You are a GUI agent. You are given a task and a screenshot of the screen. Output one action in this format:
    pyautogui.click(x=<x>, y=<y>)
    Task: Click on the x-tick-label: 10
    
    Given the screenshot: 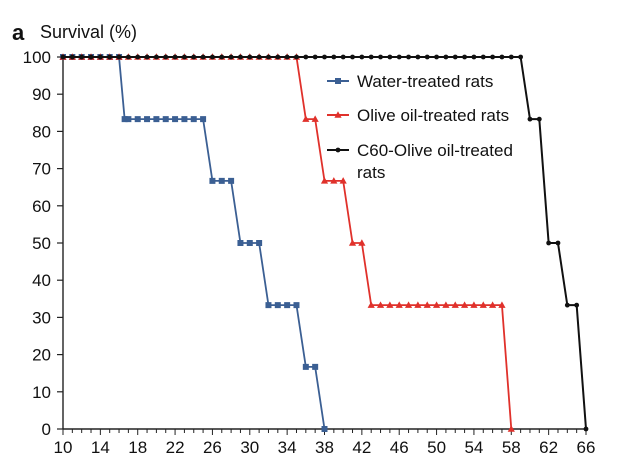 What is the action you would take?
    pyautogui.click(x=63, y=447)
    